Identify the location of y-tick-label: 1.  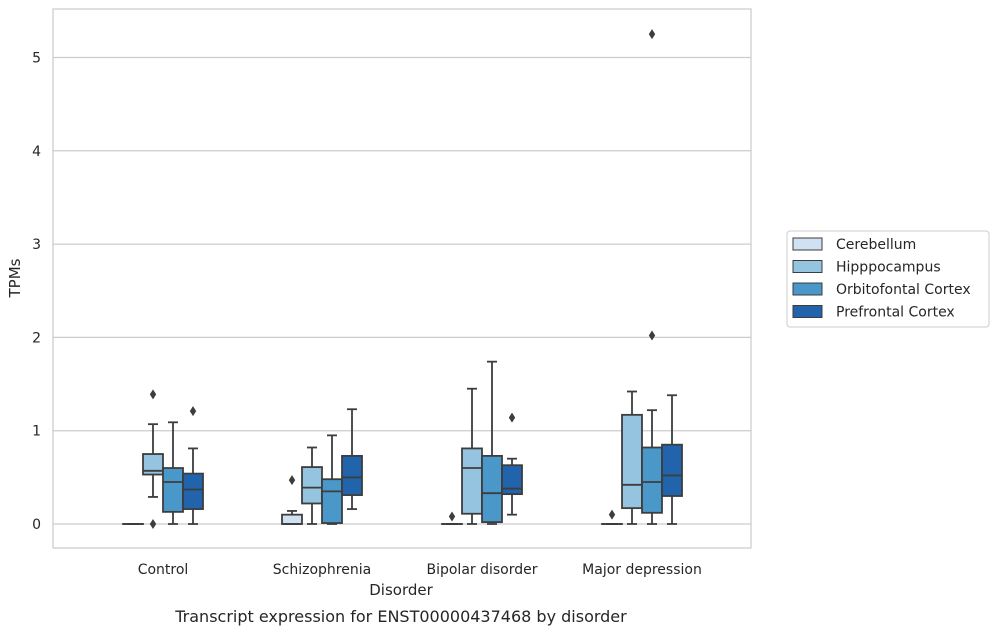
(36, 432).